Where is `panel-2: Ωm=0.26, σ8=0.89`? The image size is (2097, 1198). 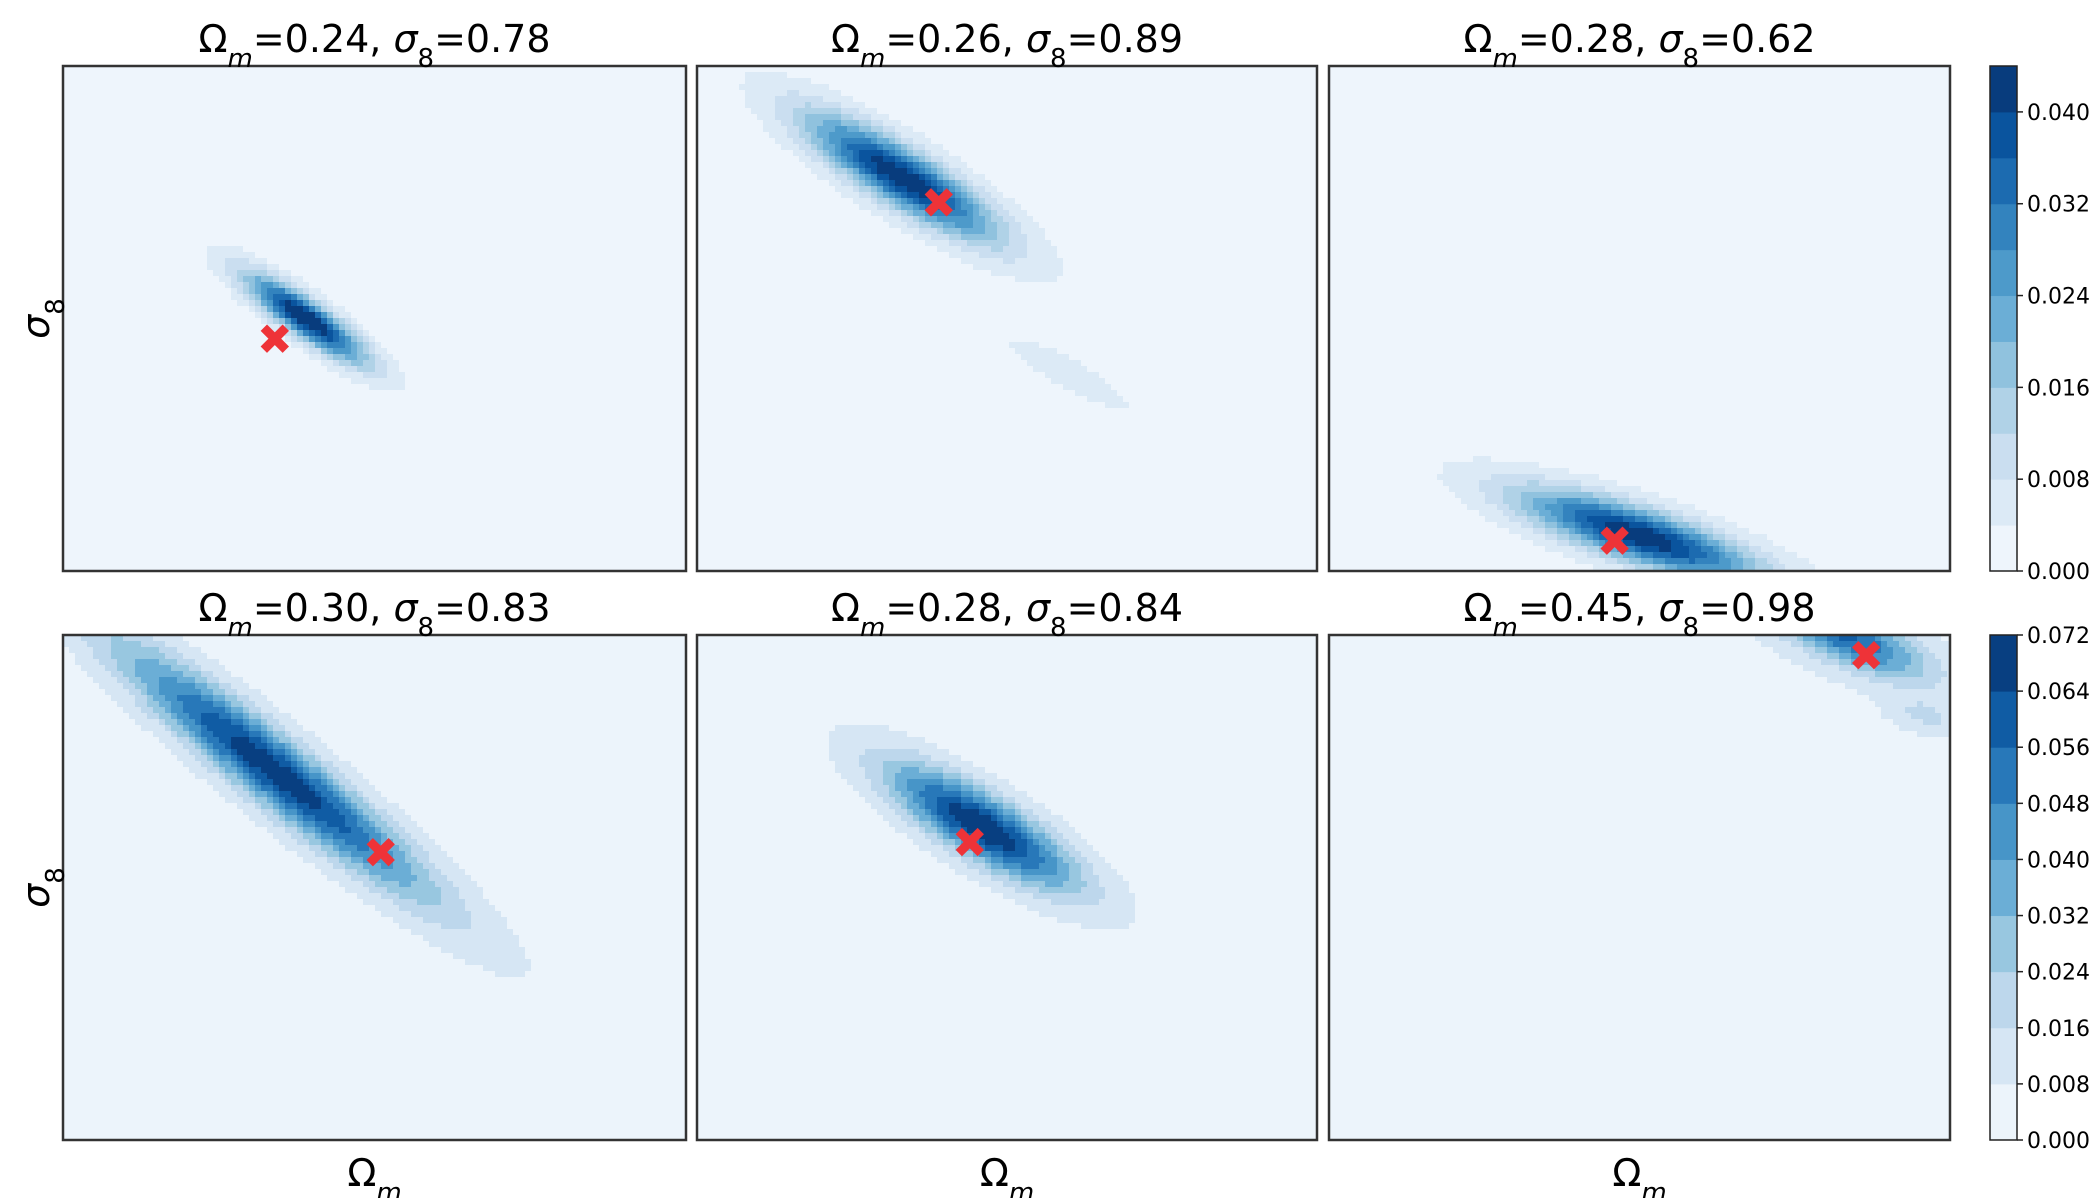
panel-2: Ωm=0.26, σ8=0.89 is located at coordinates (1007, 295).